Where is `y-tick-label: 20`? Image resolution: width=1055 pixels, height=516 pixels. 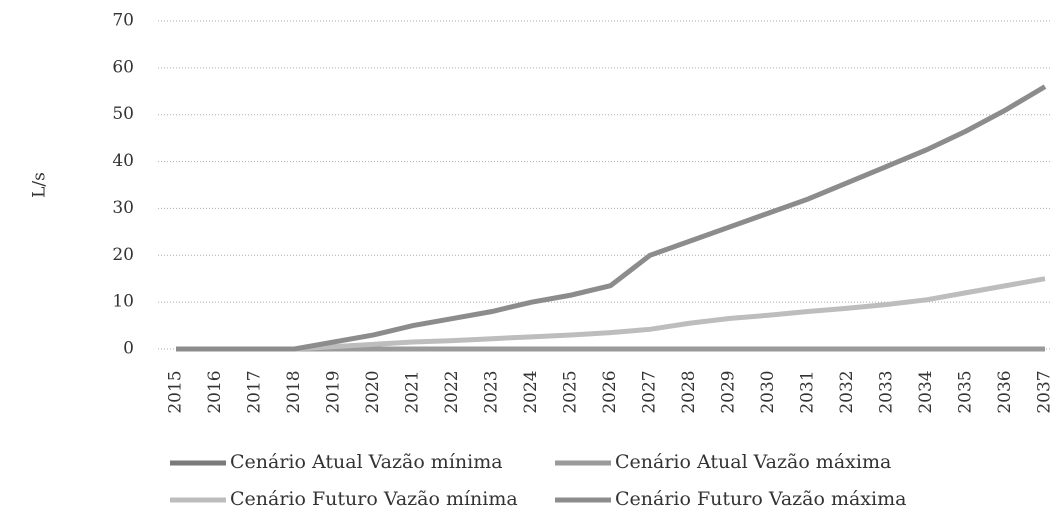
y-tick-label: 20 is located at coordinates (123, 255).